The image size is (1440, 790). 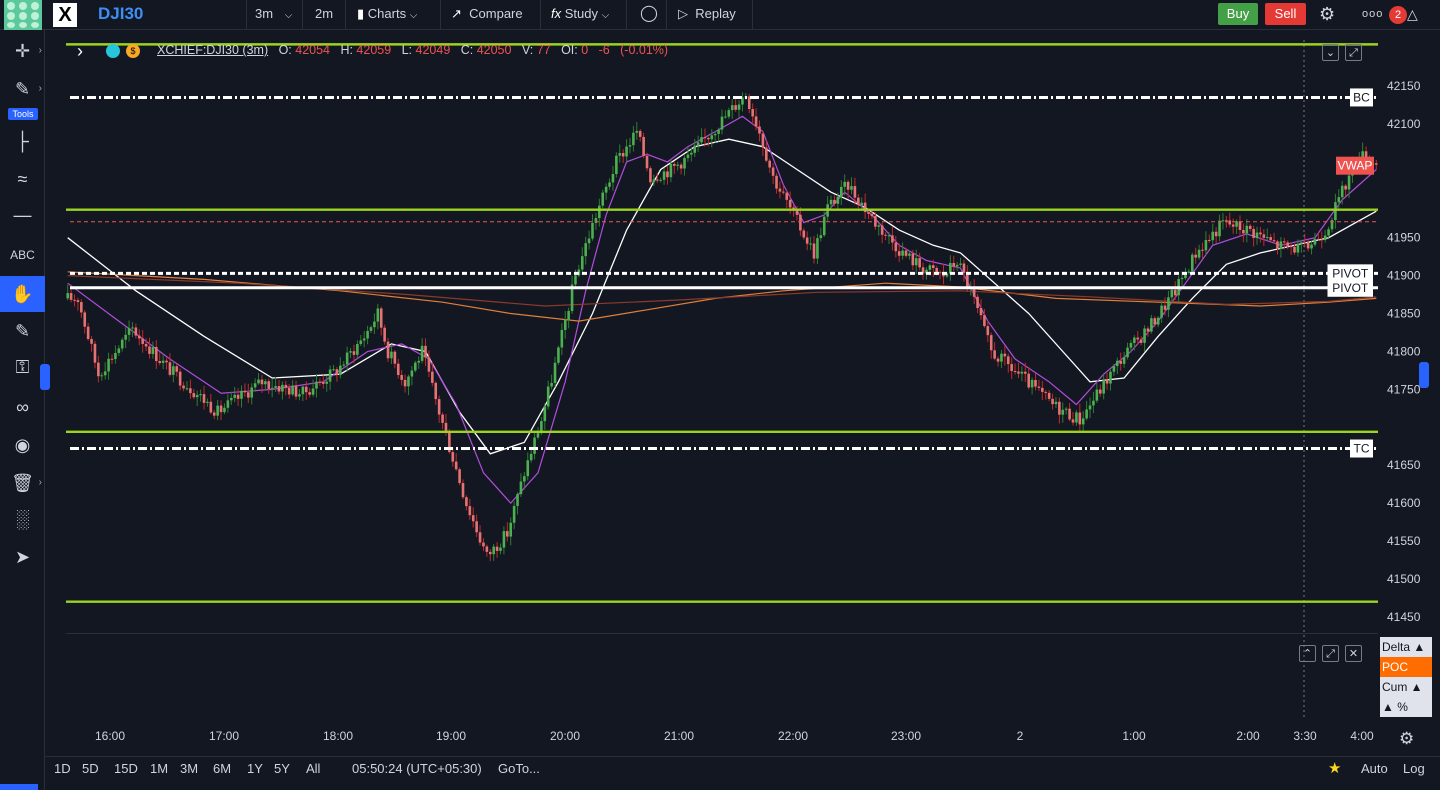 What do you see at coordinates (417, 768) in the screenshot?
I see `clock-timezone: 05:50:24 (UTC+05:30)` at bounding box center [417, 768].